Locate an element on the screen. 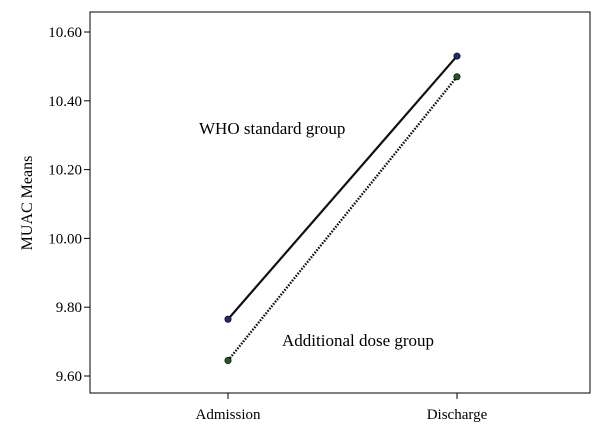  x-tick-label: Discharge is located at coordinates (457, 415).